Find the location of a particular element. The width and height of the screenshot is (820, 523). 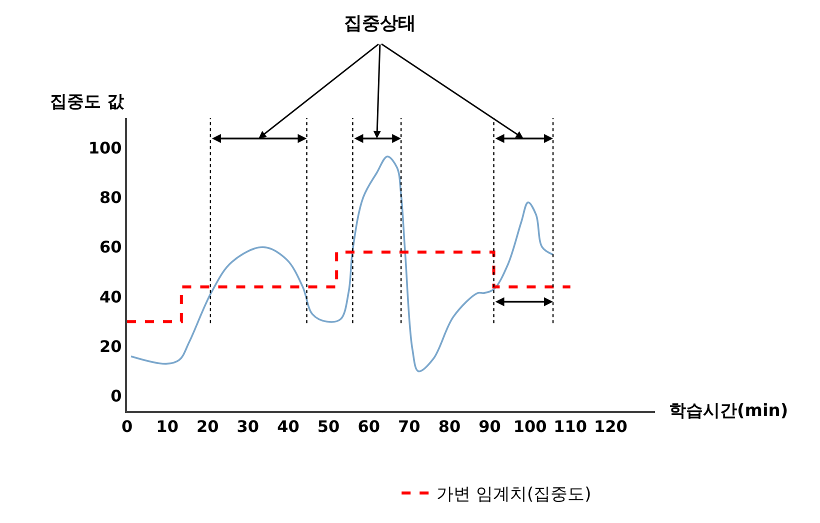

x-tick-label: 120 is located at coordinates (611, 426).